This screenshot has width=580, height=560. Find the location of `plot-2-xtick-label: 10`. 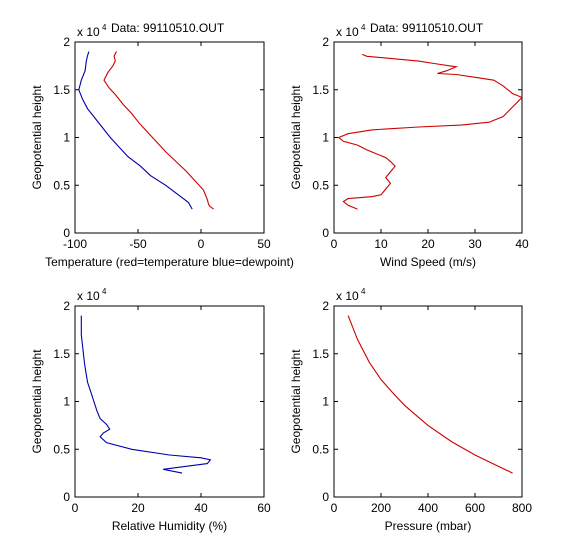

plot-2-xtick-label: 10 is located at coordinates (381, 244).